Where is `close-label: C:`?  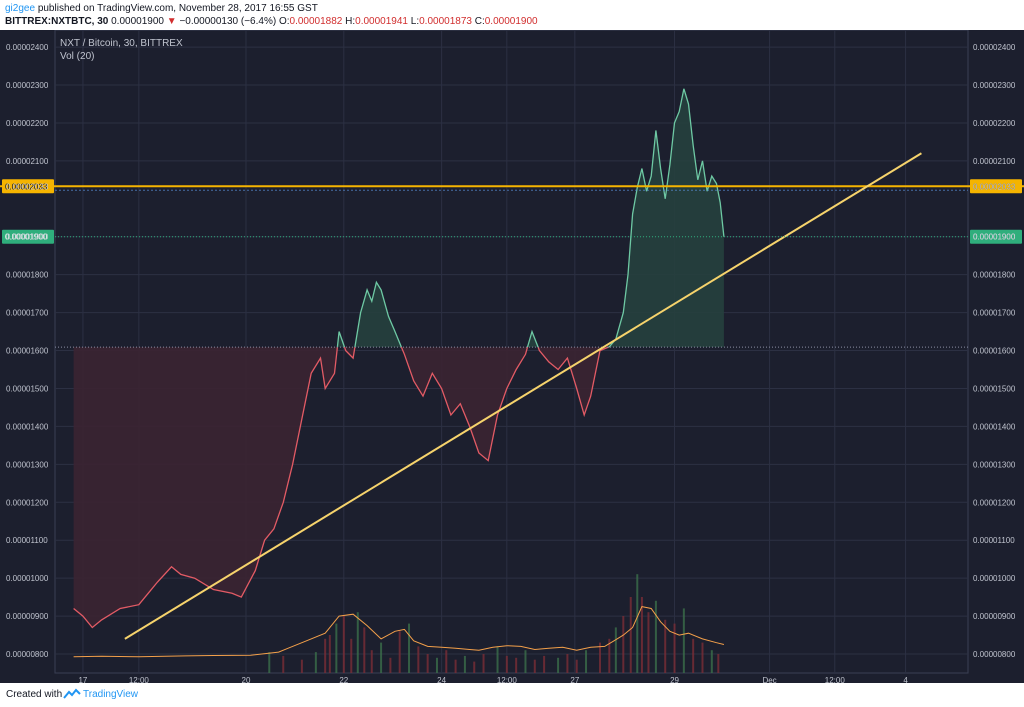 close-label: C: is located at coordinates (479, 21).